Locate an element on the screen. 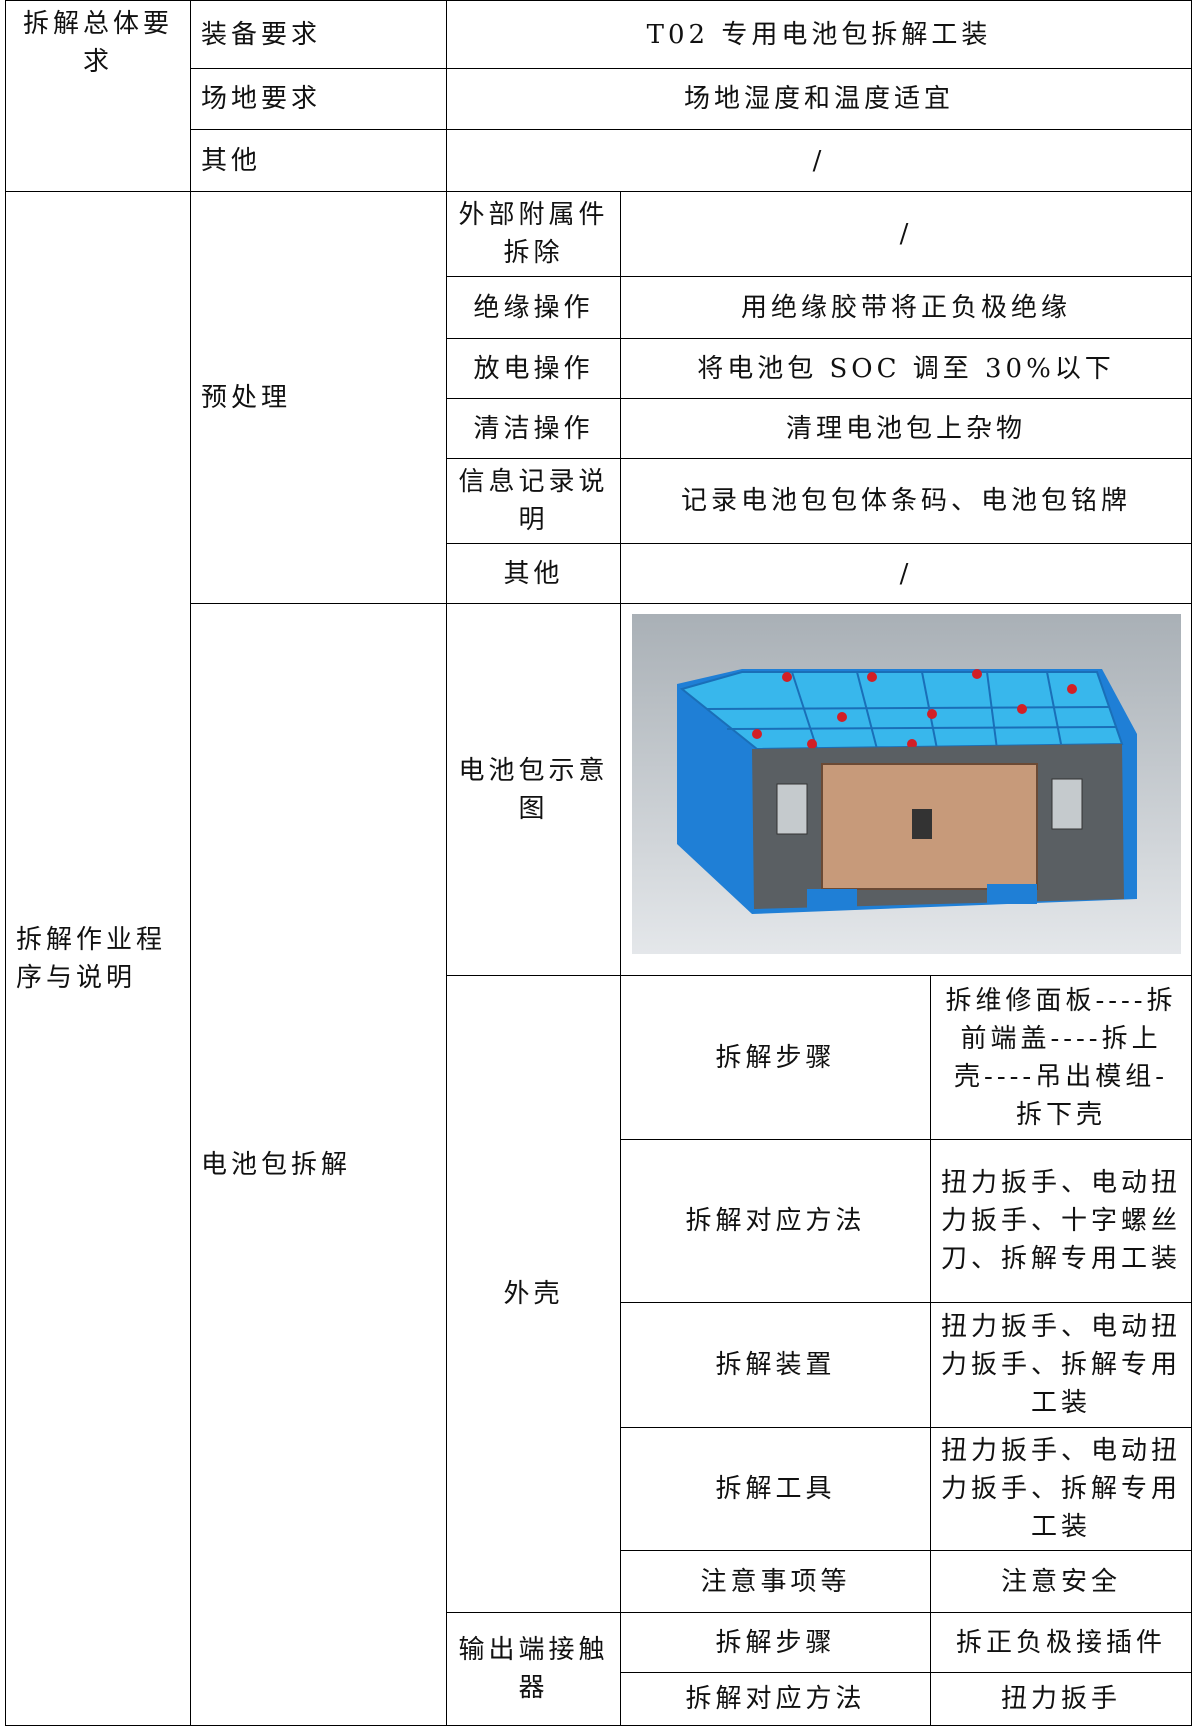 The image size is (1196, 1726). step-value: 拆维修面板----拆前端盖----拆上壳----吊出模组-拆下壳 is located at coordinates (1061, 1057).